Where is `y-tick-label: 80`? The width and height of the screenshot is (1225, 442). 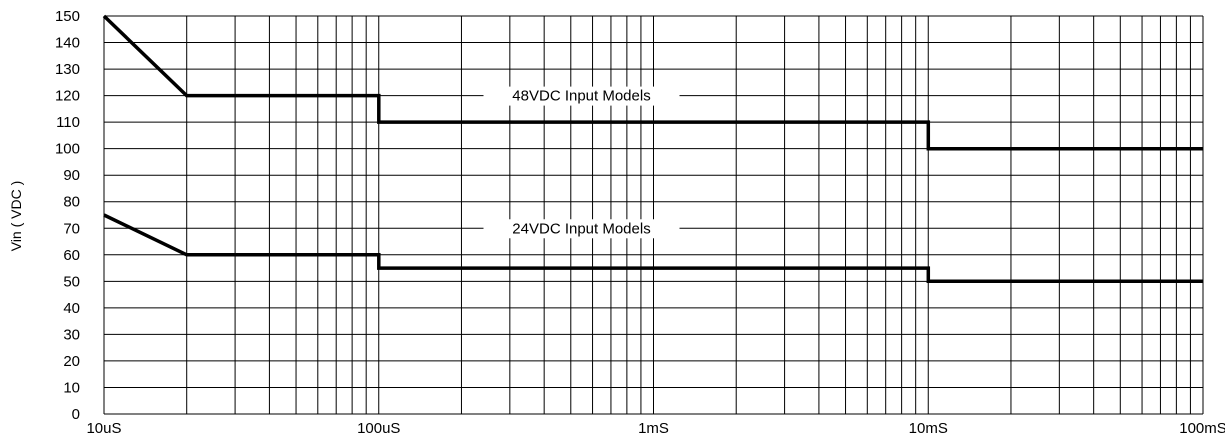
y-tick-label: 80 is located at coordinates (71, 202).